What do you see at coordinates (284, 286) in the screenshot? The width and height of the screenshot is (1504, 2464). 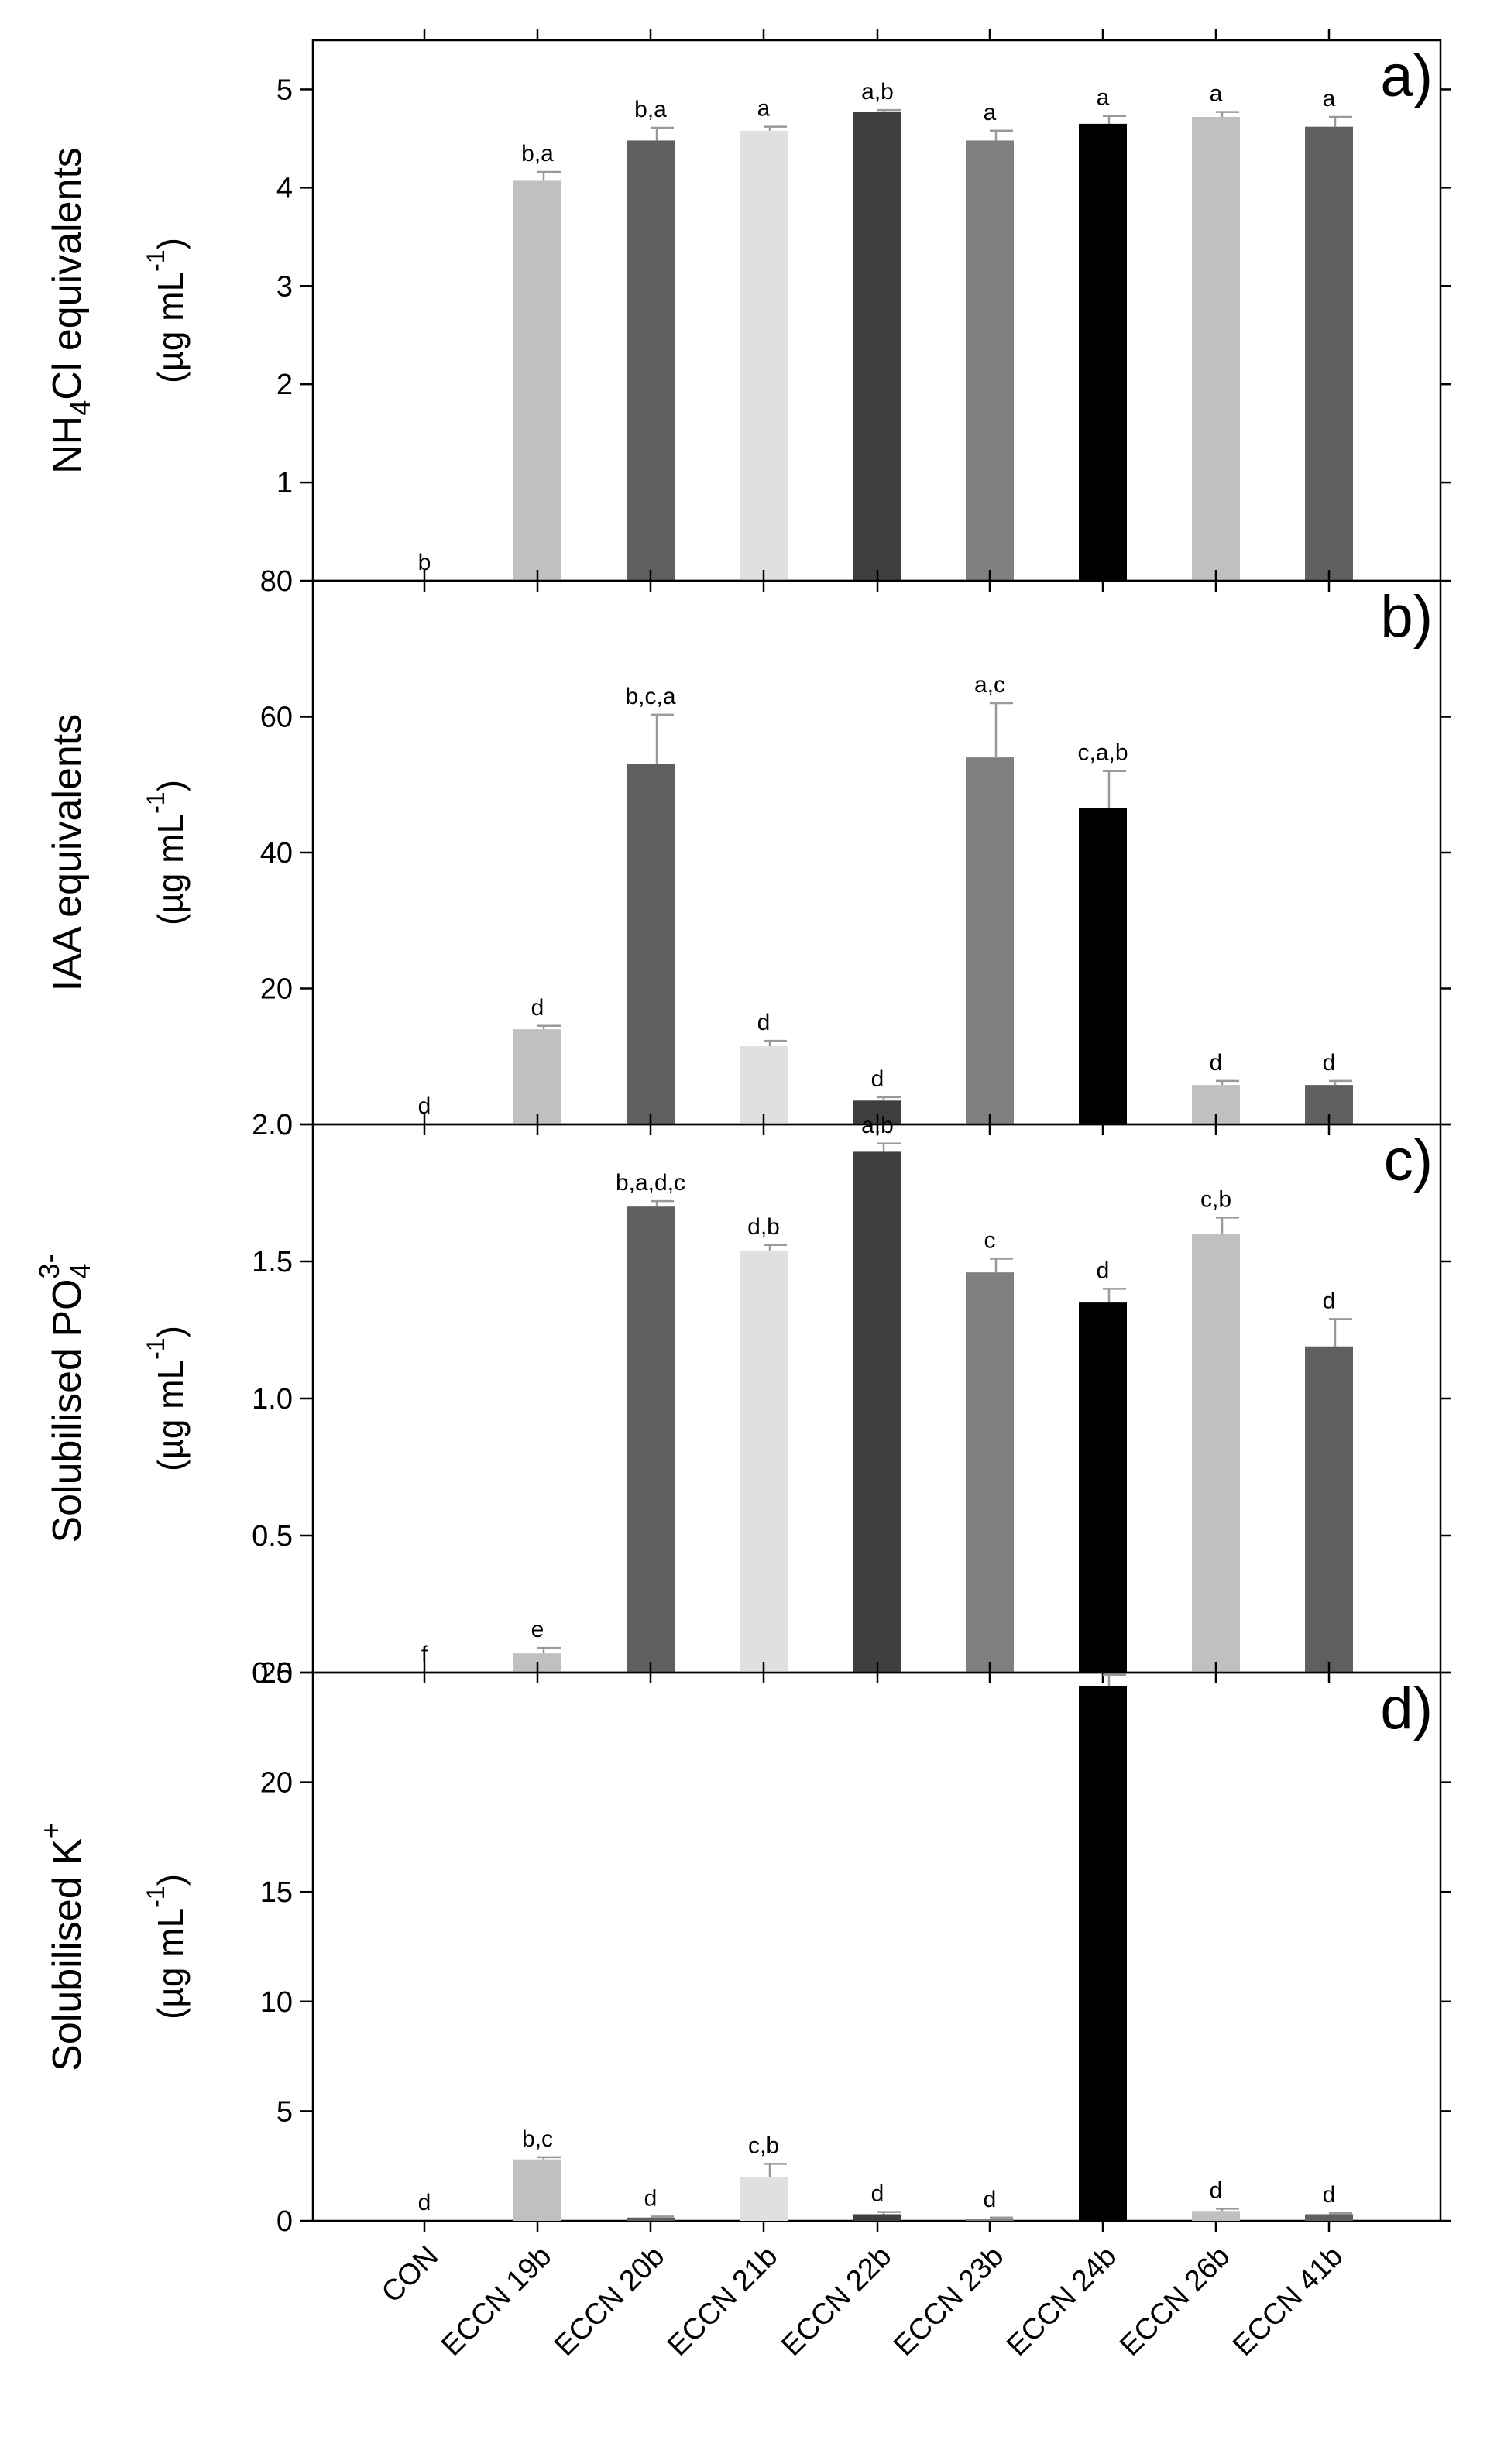 I see `y-tick-label: 3` at bounding box center [284, 286].